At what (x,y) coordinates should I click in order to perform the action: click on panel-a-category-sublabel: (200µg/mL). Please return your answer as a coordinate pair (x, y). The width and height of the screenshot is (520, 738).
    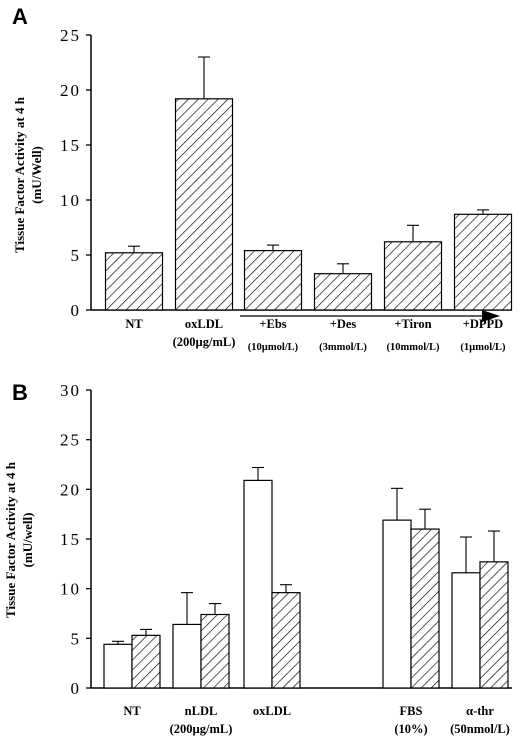
    Looking at the image, I should click on (204, 342).